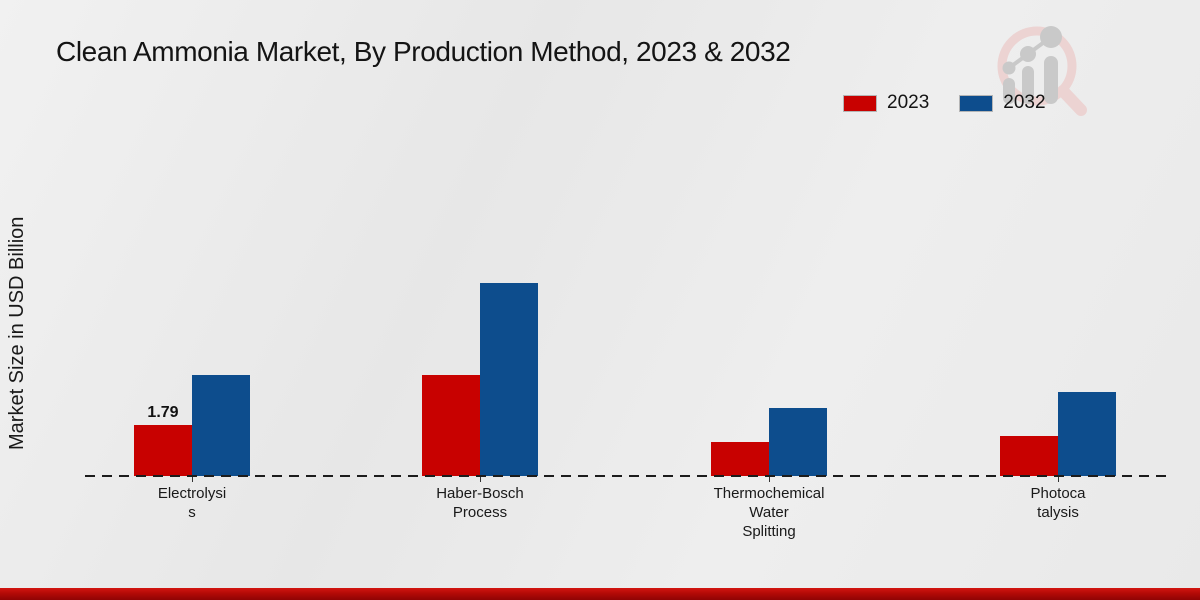 The image size is (1200, 600). Describe the element at coordinates (976, 103) in the screenshot. I see `legend-swatch-2032` at that location.